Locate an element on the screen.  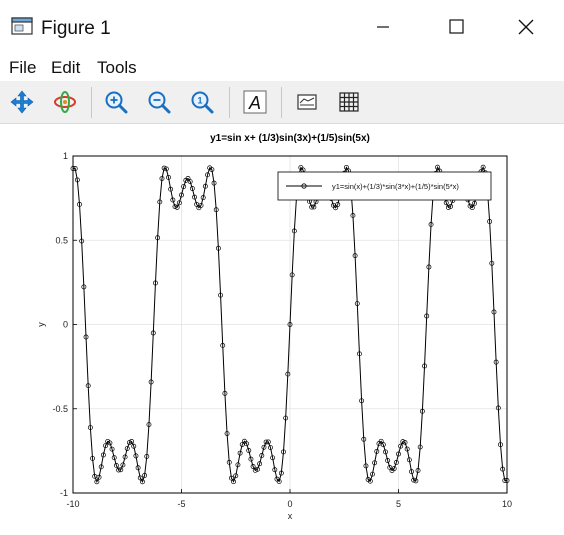
figure-window-icon is located at coordinates (22, 26).